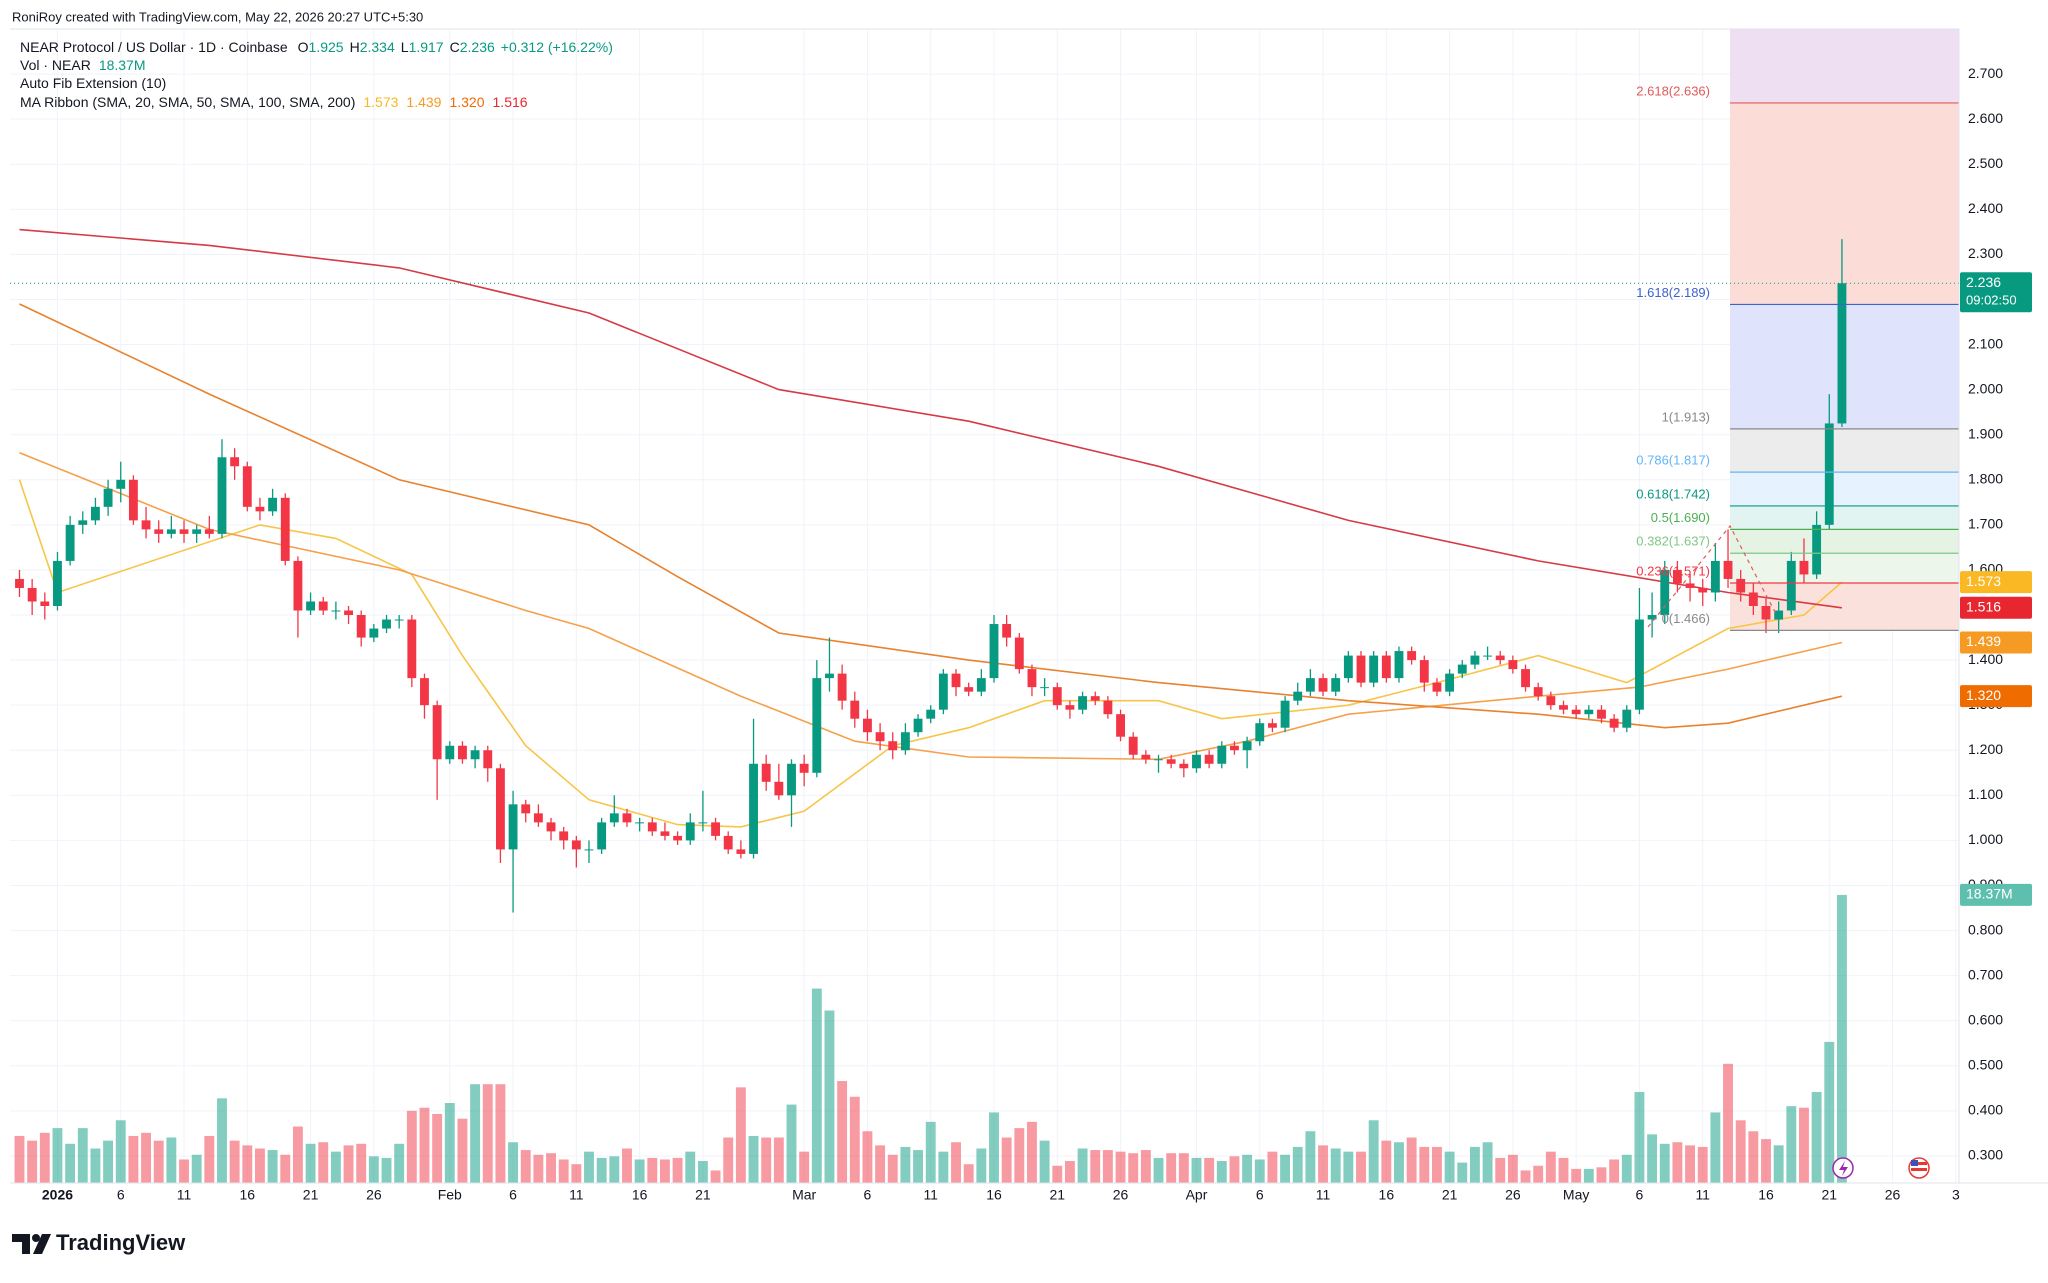 The image size is (2048, 1283). What do you see at coordinates (1686, 416) in the screenshot?
I see `fib-label: 1(1.913)` at bounding box center [1686, 416].